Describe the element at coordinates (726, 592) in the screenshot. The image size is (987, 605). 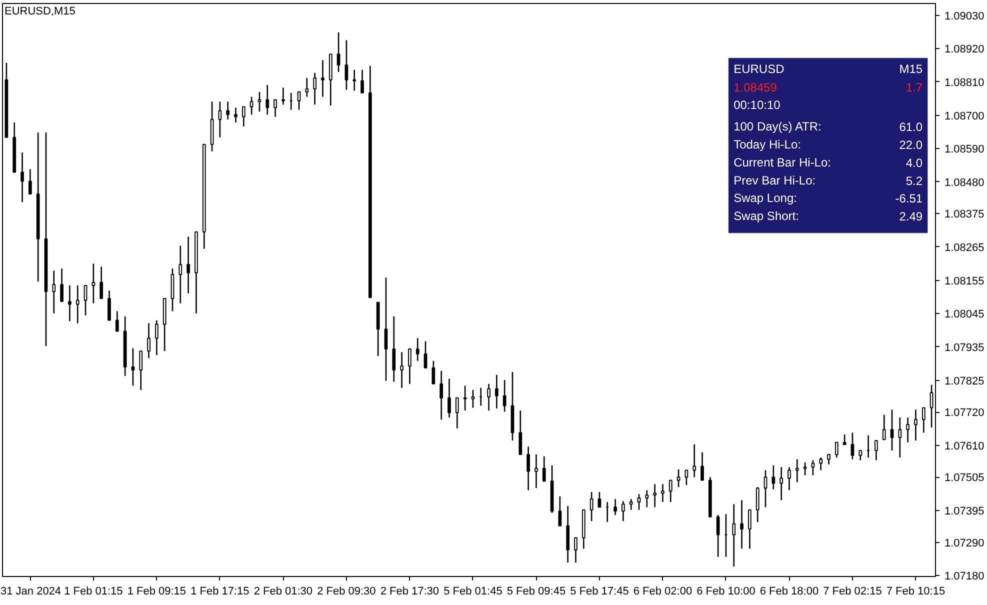
I see `x-tick-label: 6 Feb 10:00` at that location.